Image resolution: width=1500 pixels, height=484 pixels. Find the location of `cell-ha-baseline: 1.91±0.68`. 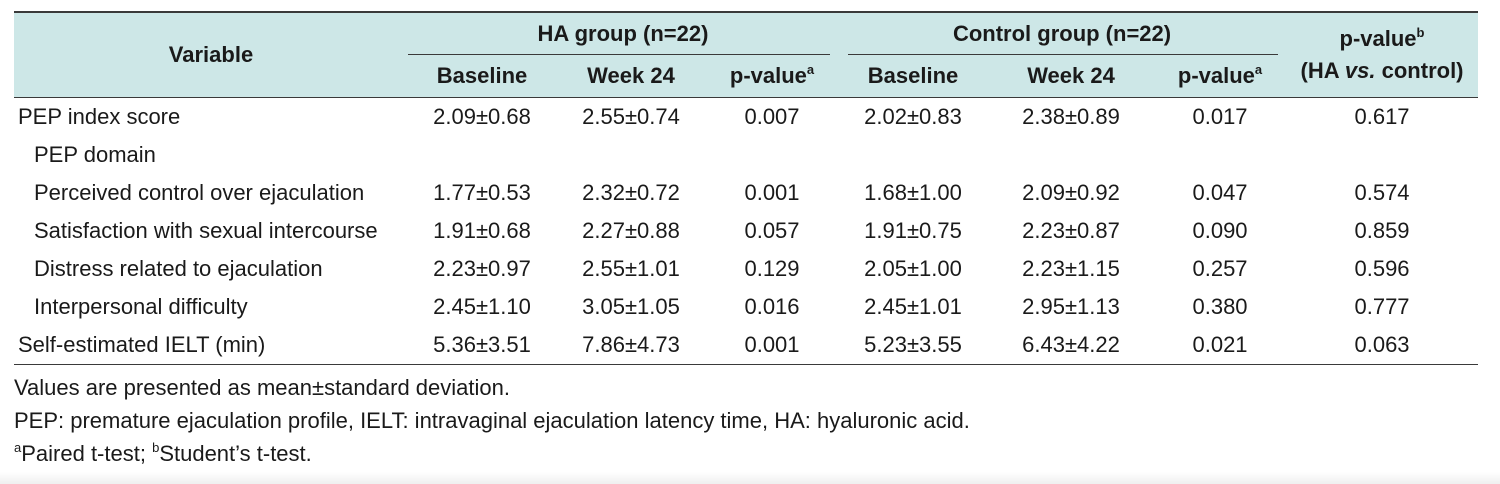

cell-ha-baseline: 1.91±0.68 is located at coordinates (482, 230).